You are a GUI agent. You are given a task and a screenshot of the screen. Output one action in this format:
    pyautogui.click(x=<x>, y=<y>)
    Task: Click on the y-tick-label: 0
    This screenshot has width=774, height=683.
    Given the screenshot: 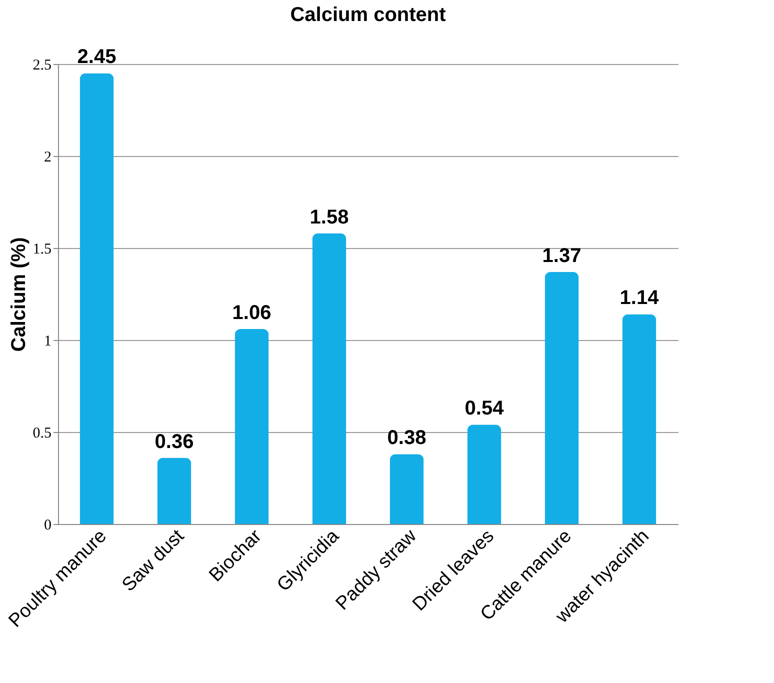 What is the action you would take?
    pyautogui.click(x=48, y=526)
    